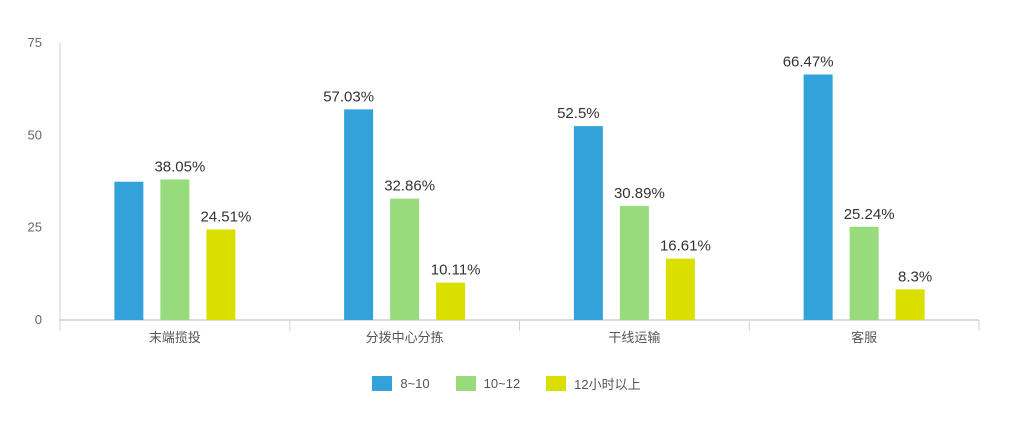 Image resolution: width=1013 pixels, height=432 pixels. Describe the element at coordinates (639, 193) in the screenshot. I see `bar-value-label: 30.89%` at that location.